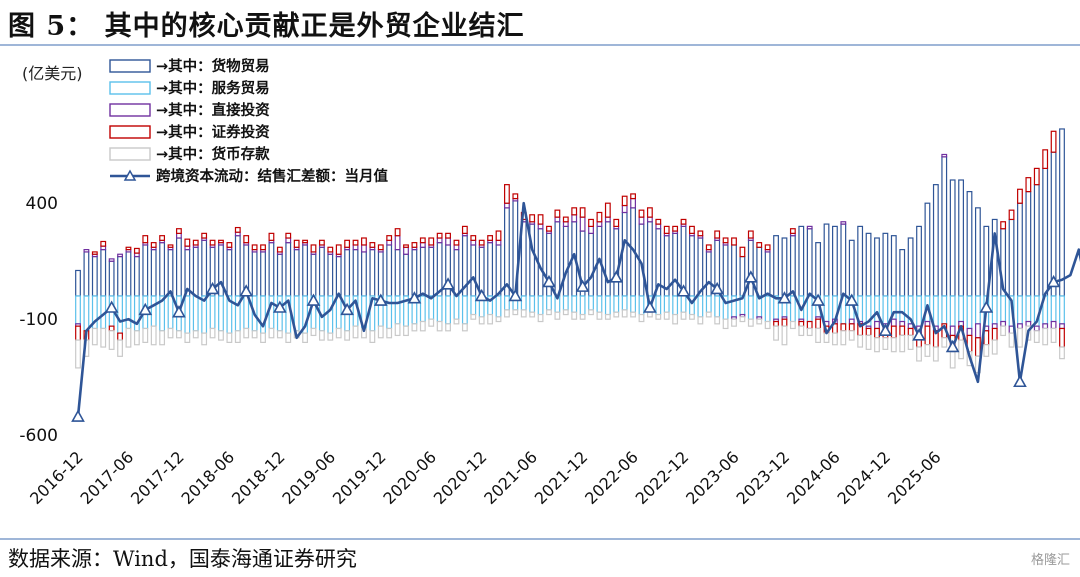  I want to click on x-tick-label: 2017-06, so click(107, 477).